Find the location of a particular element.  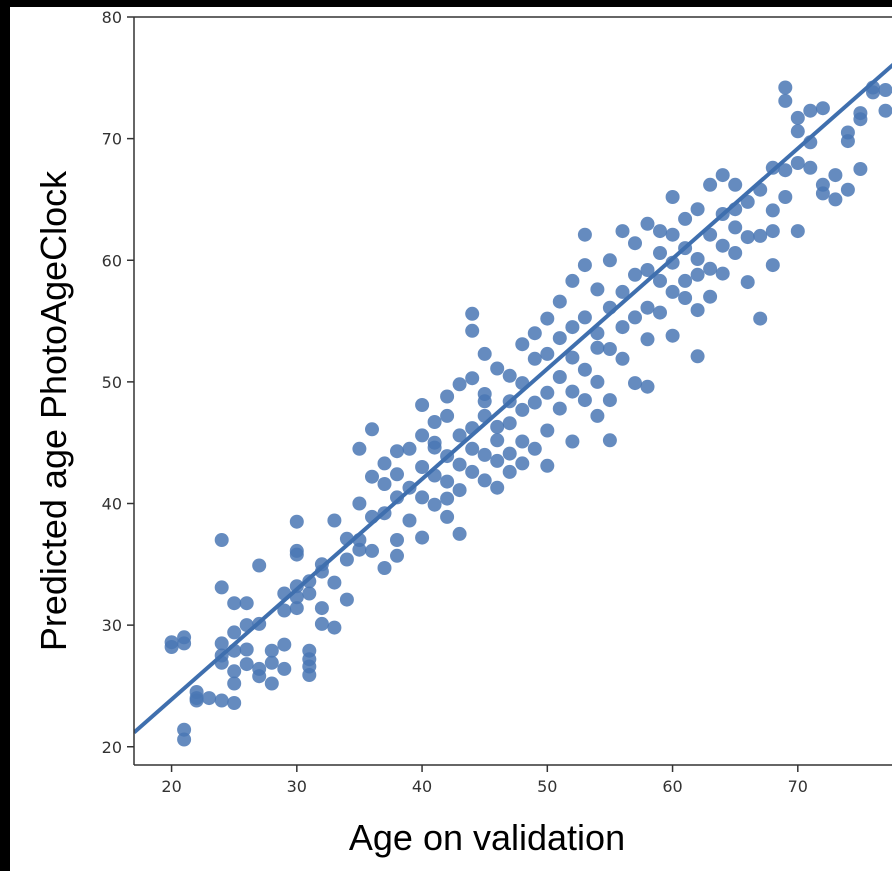

y-tick-label: 70 is located at coordinates (112, 139).